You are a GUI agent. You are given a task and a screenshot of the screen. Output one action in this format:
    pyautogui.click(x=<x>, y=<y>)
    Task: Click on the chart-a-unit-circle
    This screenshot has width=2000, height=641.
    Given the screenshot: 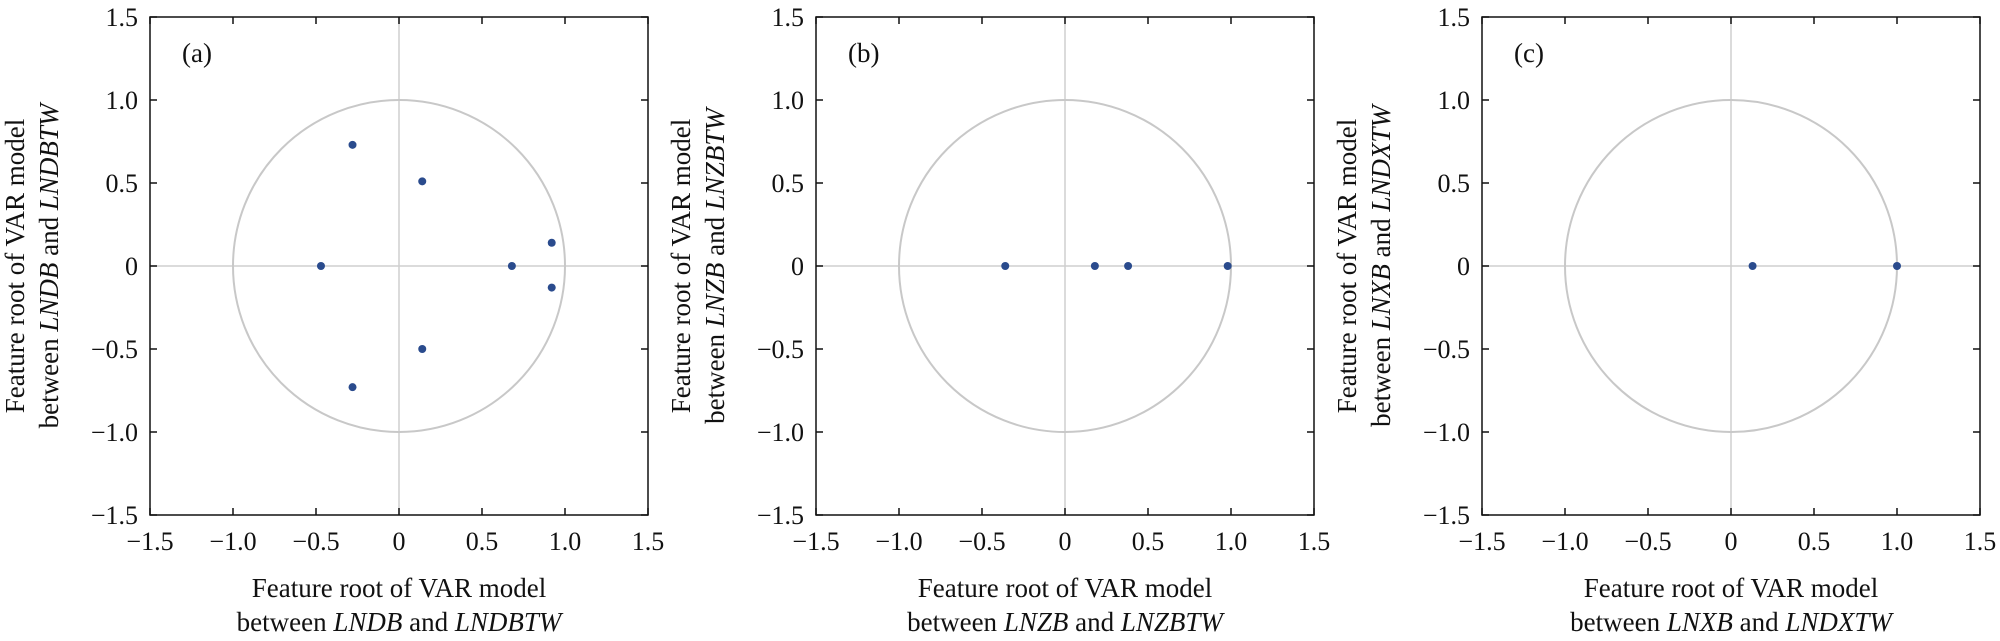 What is the action you would take?
    pyautogui.click(x=399, y=266)
    